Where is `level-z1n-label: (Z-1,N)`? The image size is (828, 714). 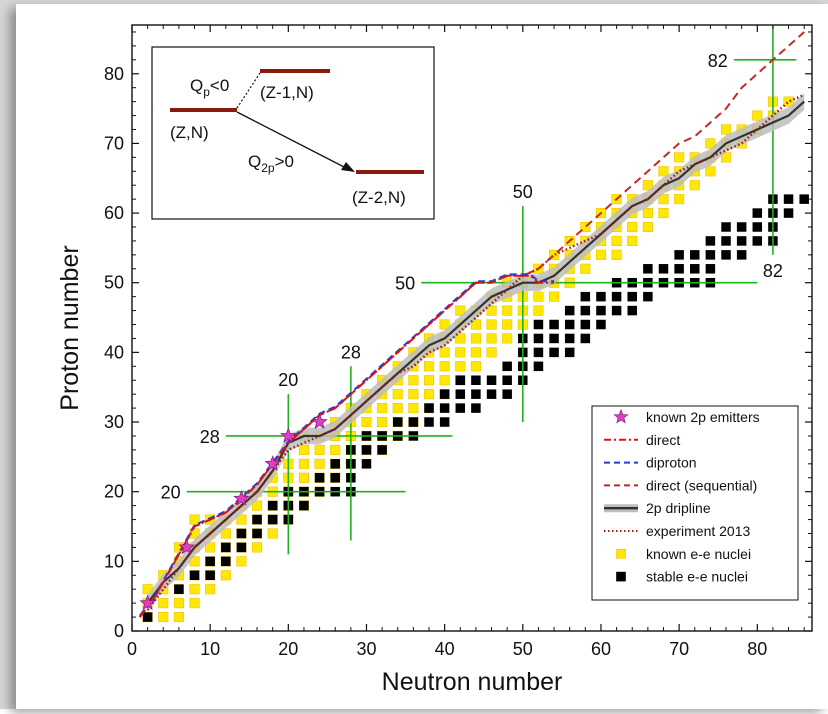 level-z1n-label: (Z-1,N) is located at coordinates (287, 92).